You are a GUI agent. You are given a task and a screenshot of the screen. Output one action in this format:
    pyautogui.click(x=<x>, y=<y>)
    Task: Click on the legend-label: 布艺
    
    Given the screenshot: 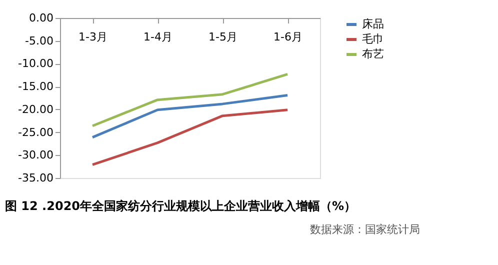 What is the action you would take?
    pyautogui.click(x=373, y=54)
    